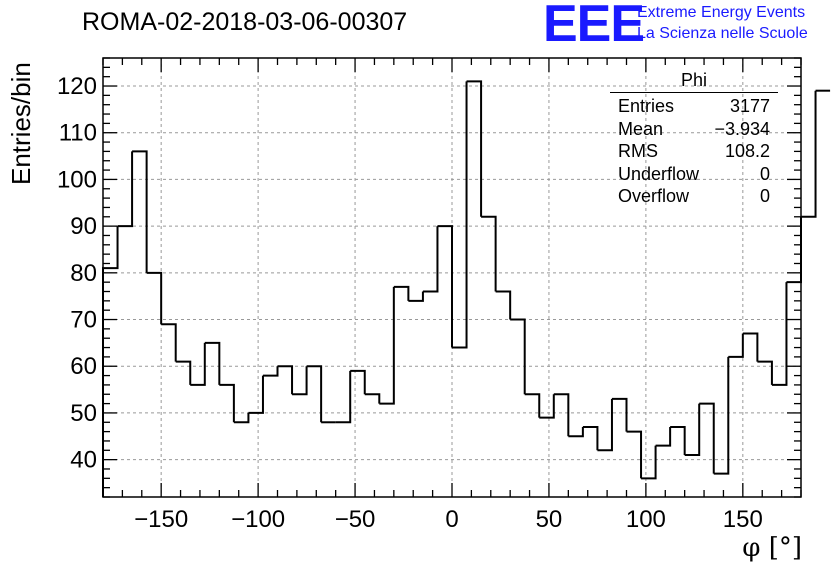 This screenshot has height=572, width=836. I want to click on stat-value: −3.934, so click(742, 128).